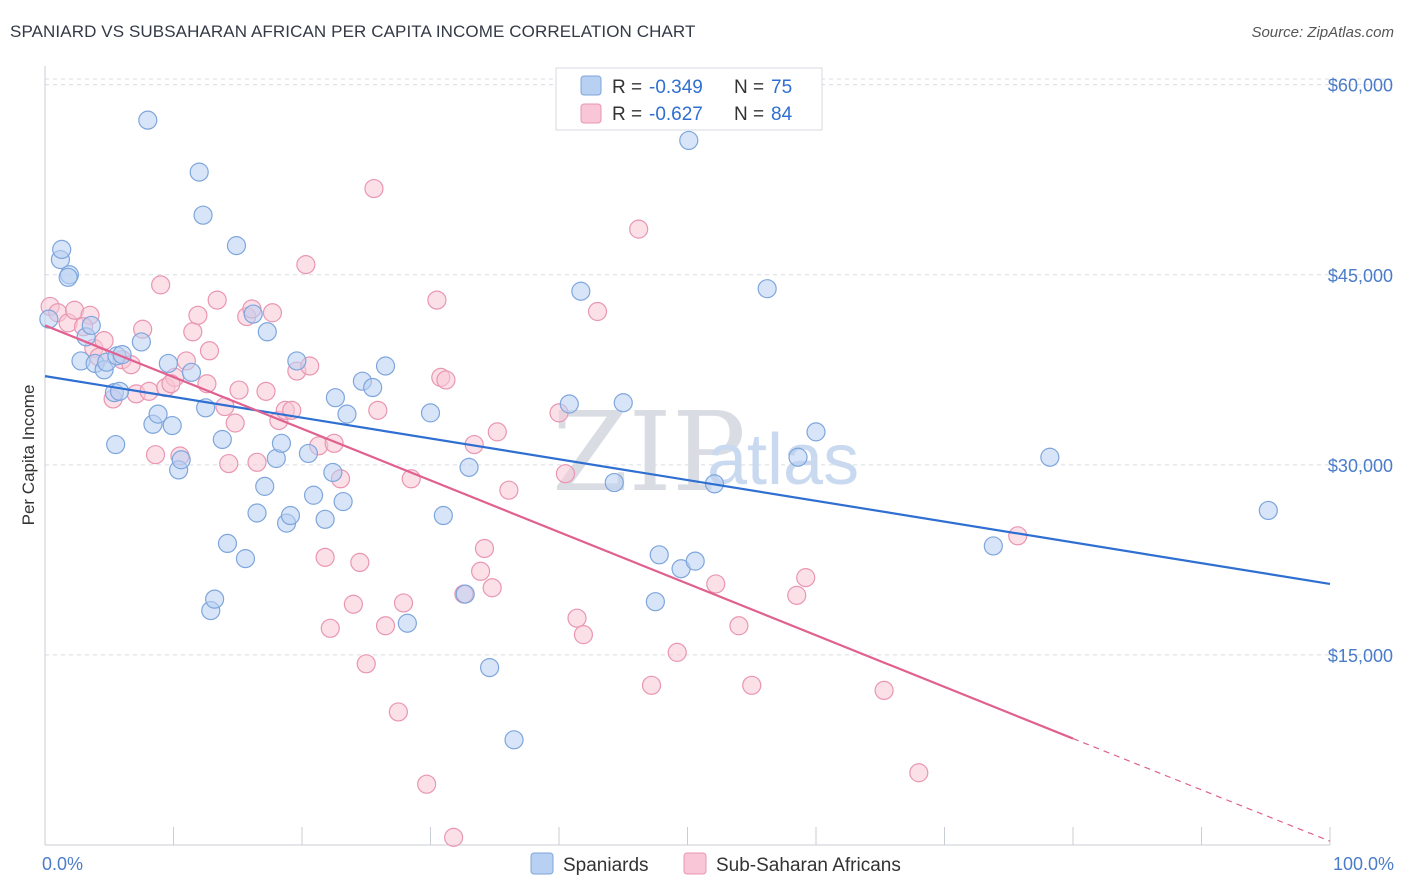  What do you see at coordinates (676, 114) in the screenshot?
I see `legend-r-value-2: -0.627` at bounding box center [676, 114].